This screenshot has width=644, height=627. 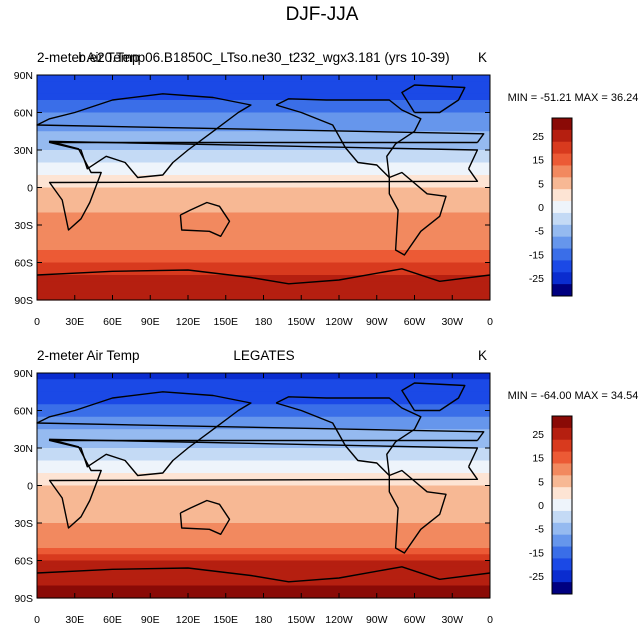 What do you see at coordinates (539, 530) in the screenshot?
I see `colorbar-label: -5` at bounding box center [539, 530].